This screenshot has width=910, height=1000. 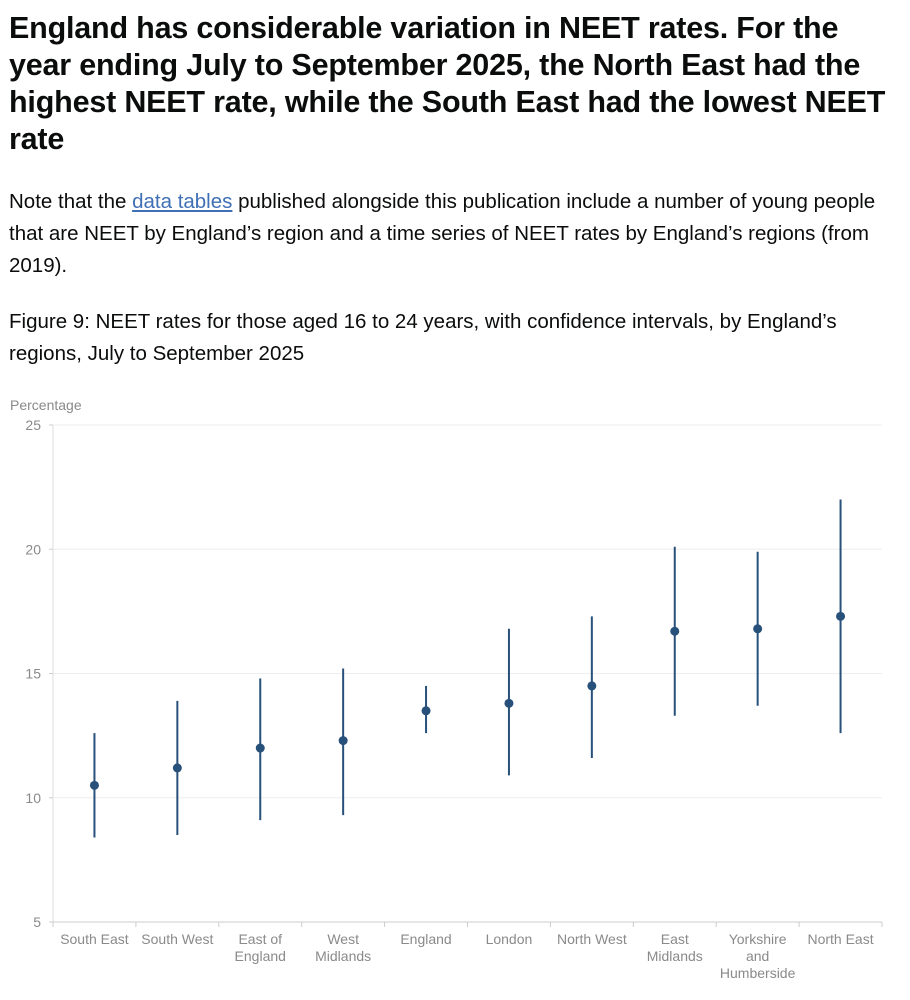 I want to click on note-text-before: Note that the, so click(x=71, y=201).